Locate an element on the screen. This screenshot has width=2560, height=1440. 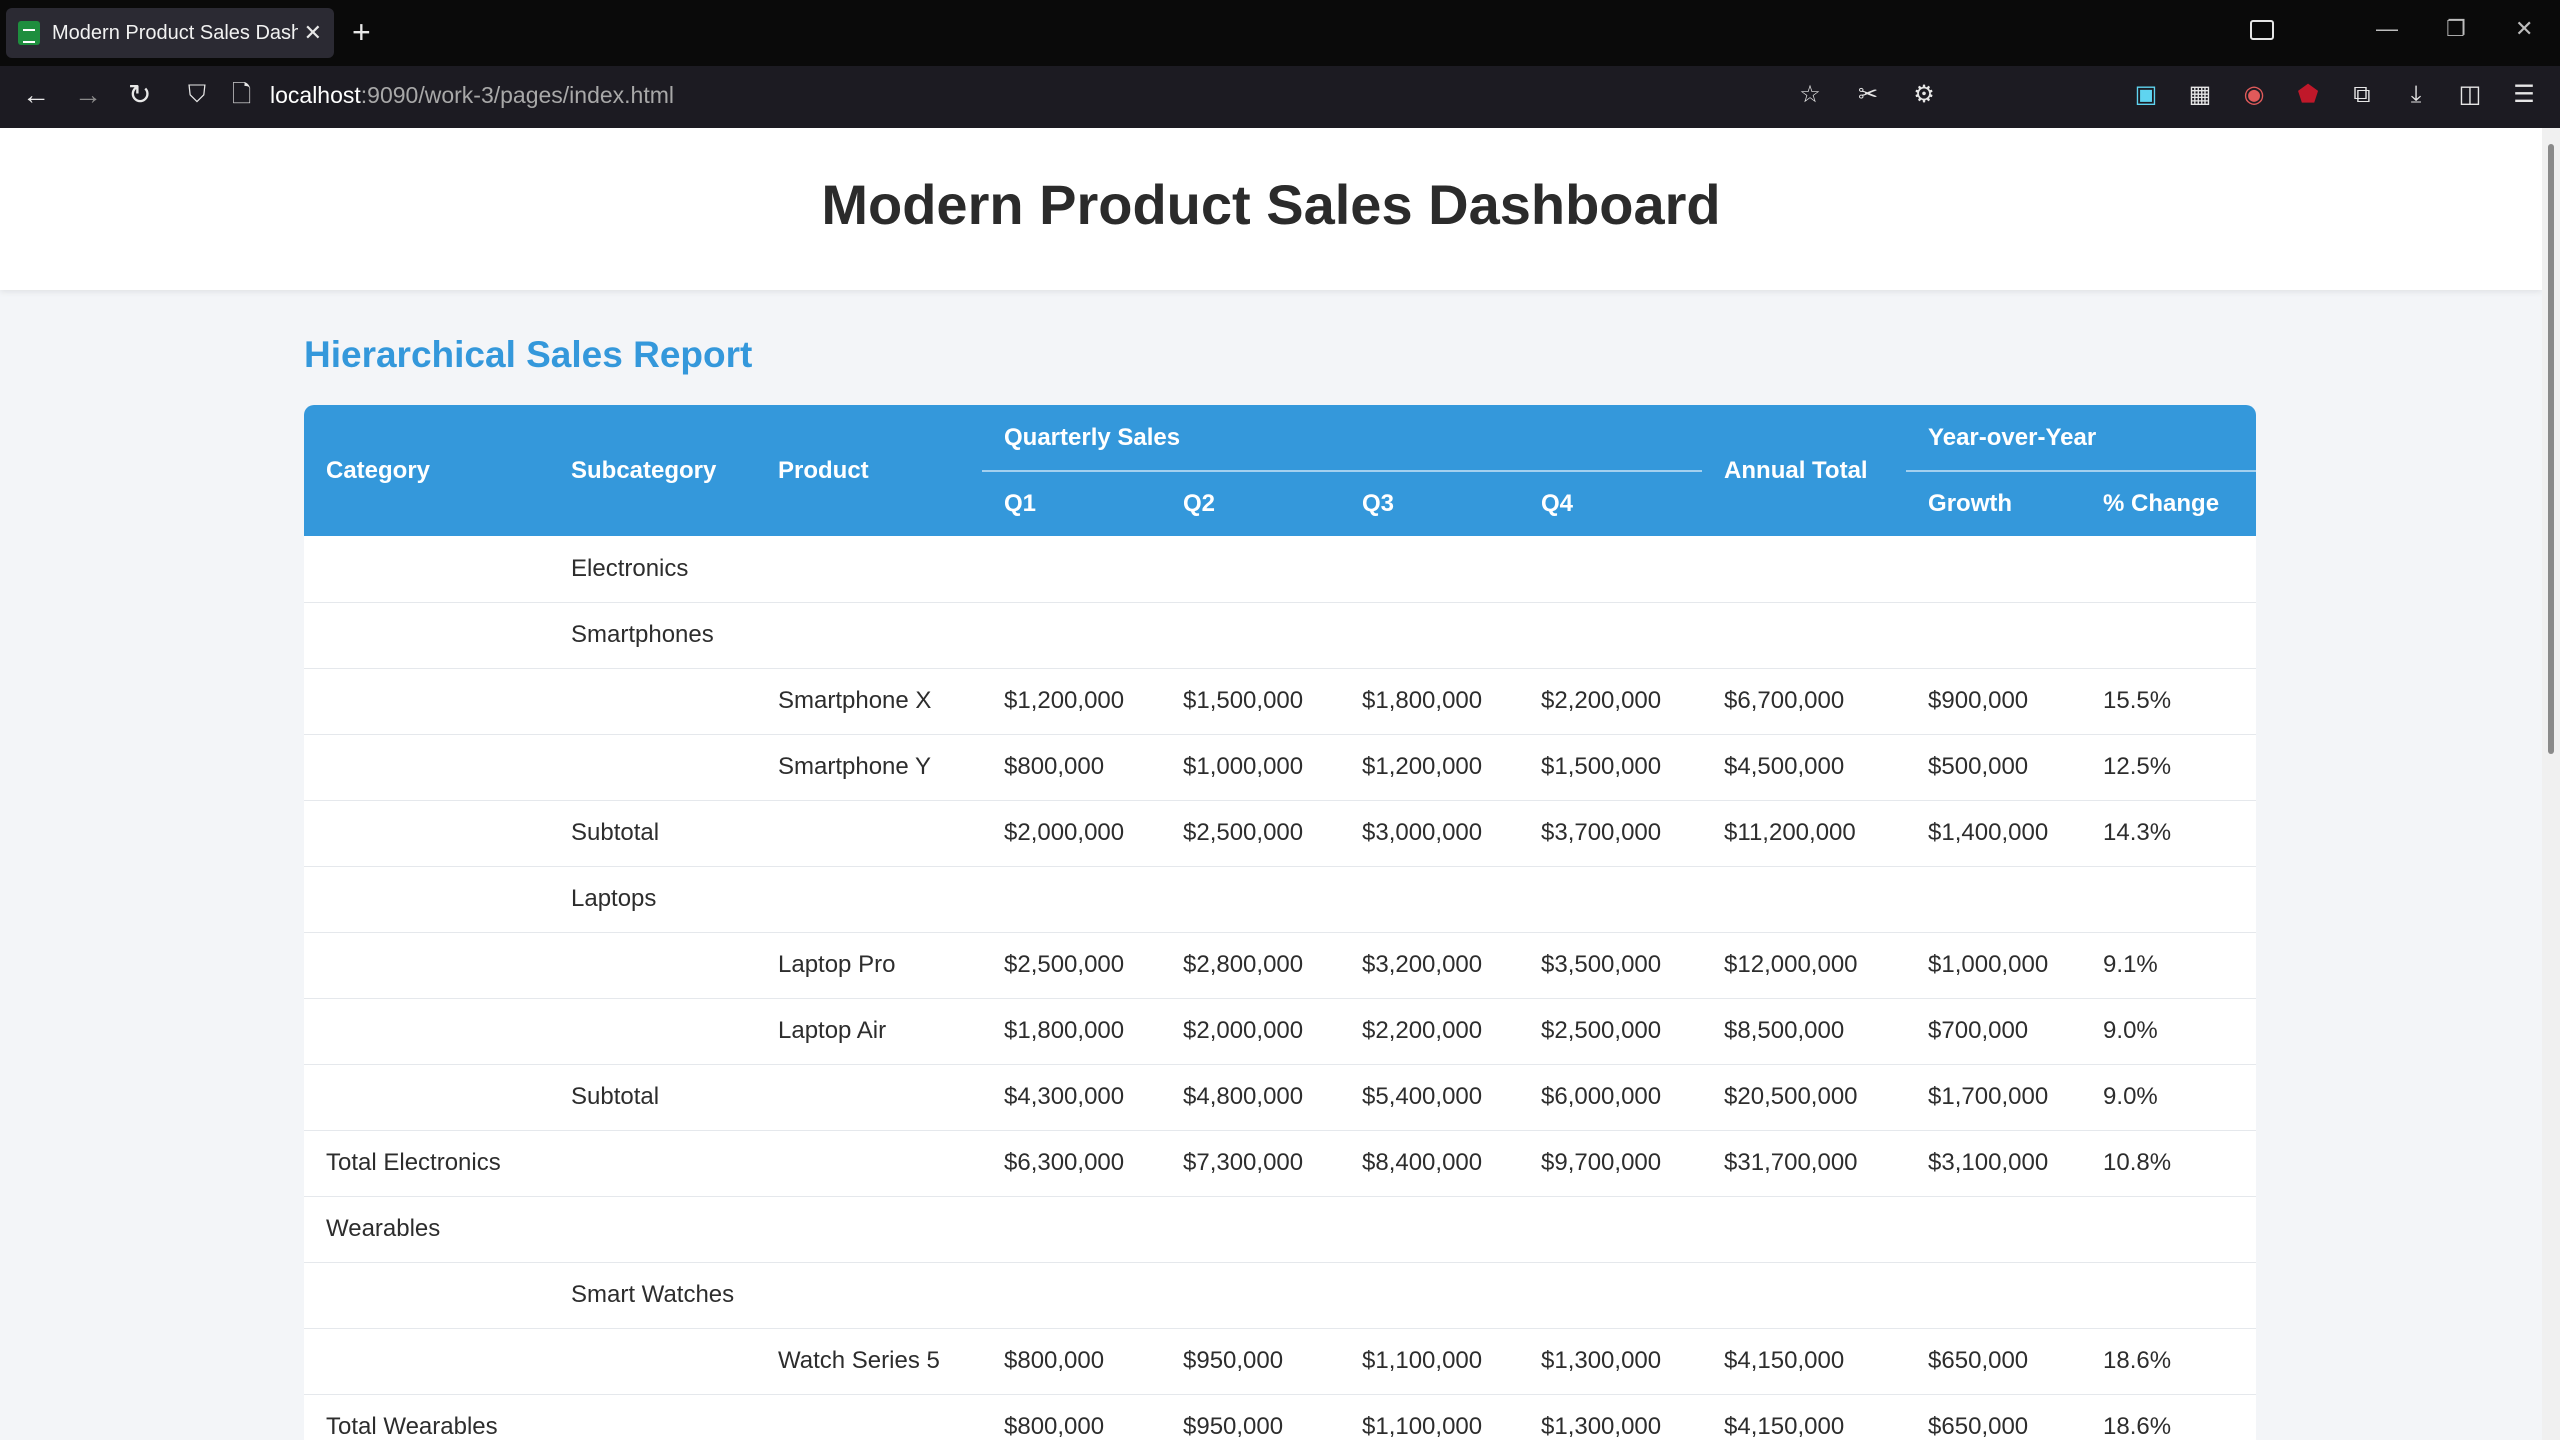
address-bar: localhost:9090/work-3/pages/index.html is located at coordinates (472, 95).